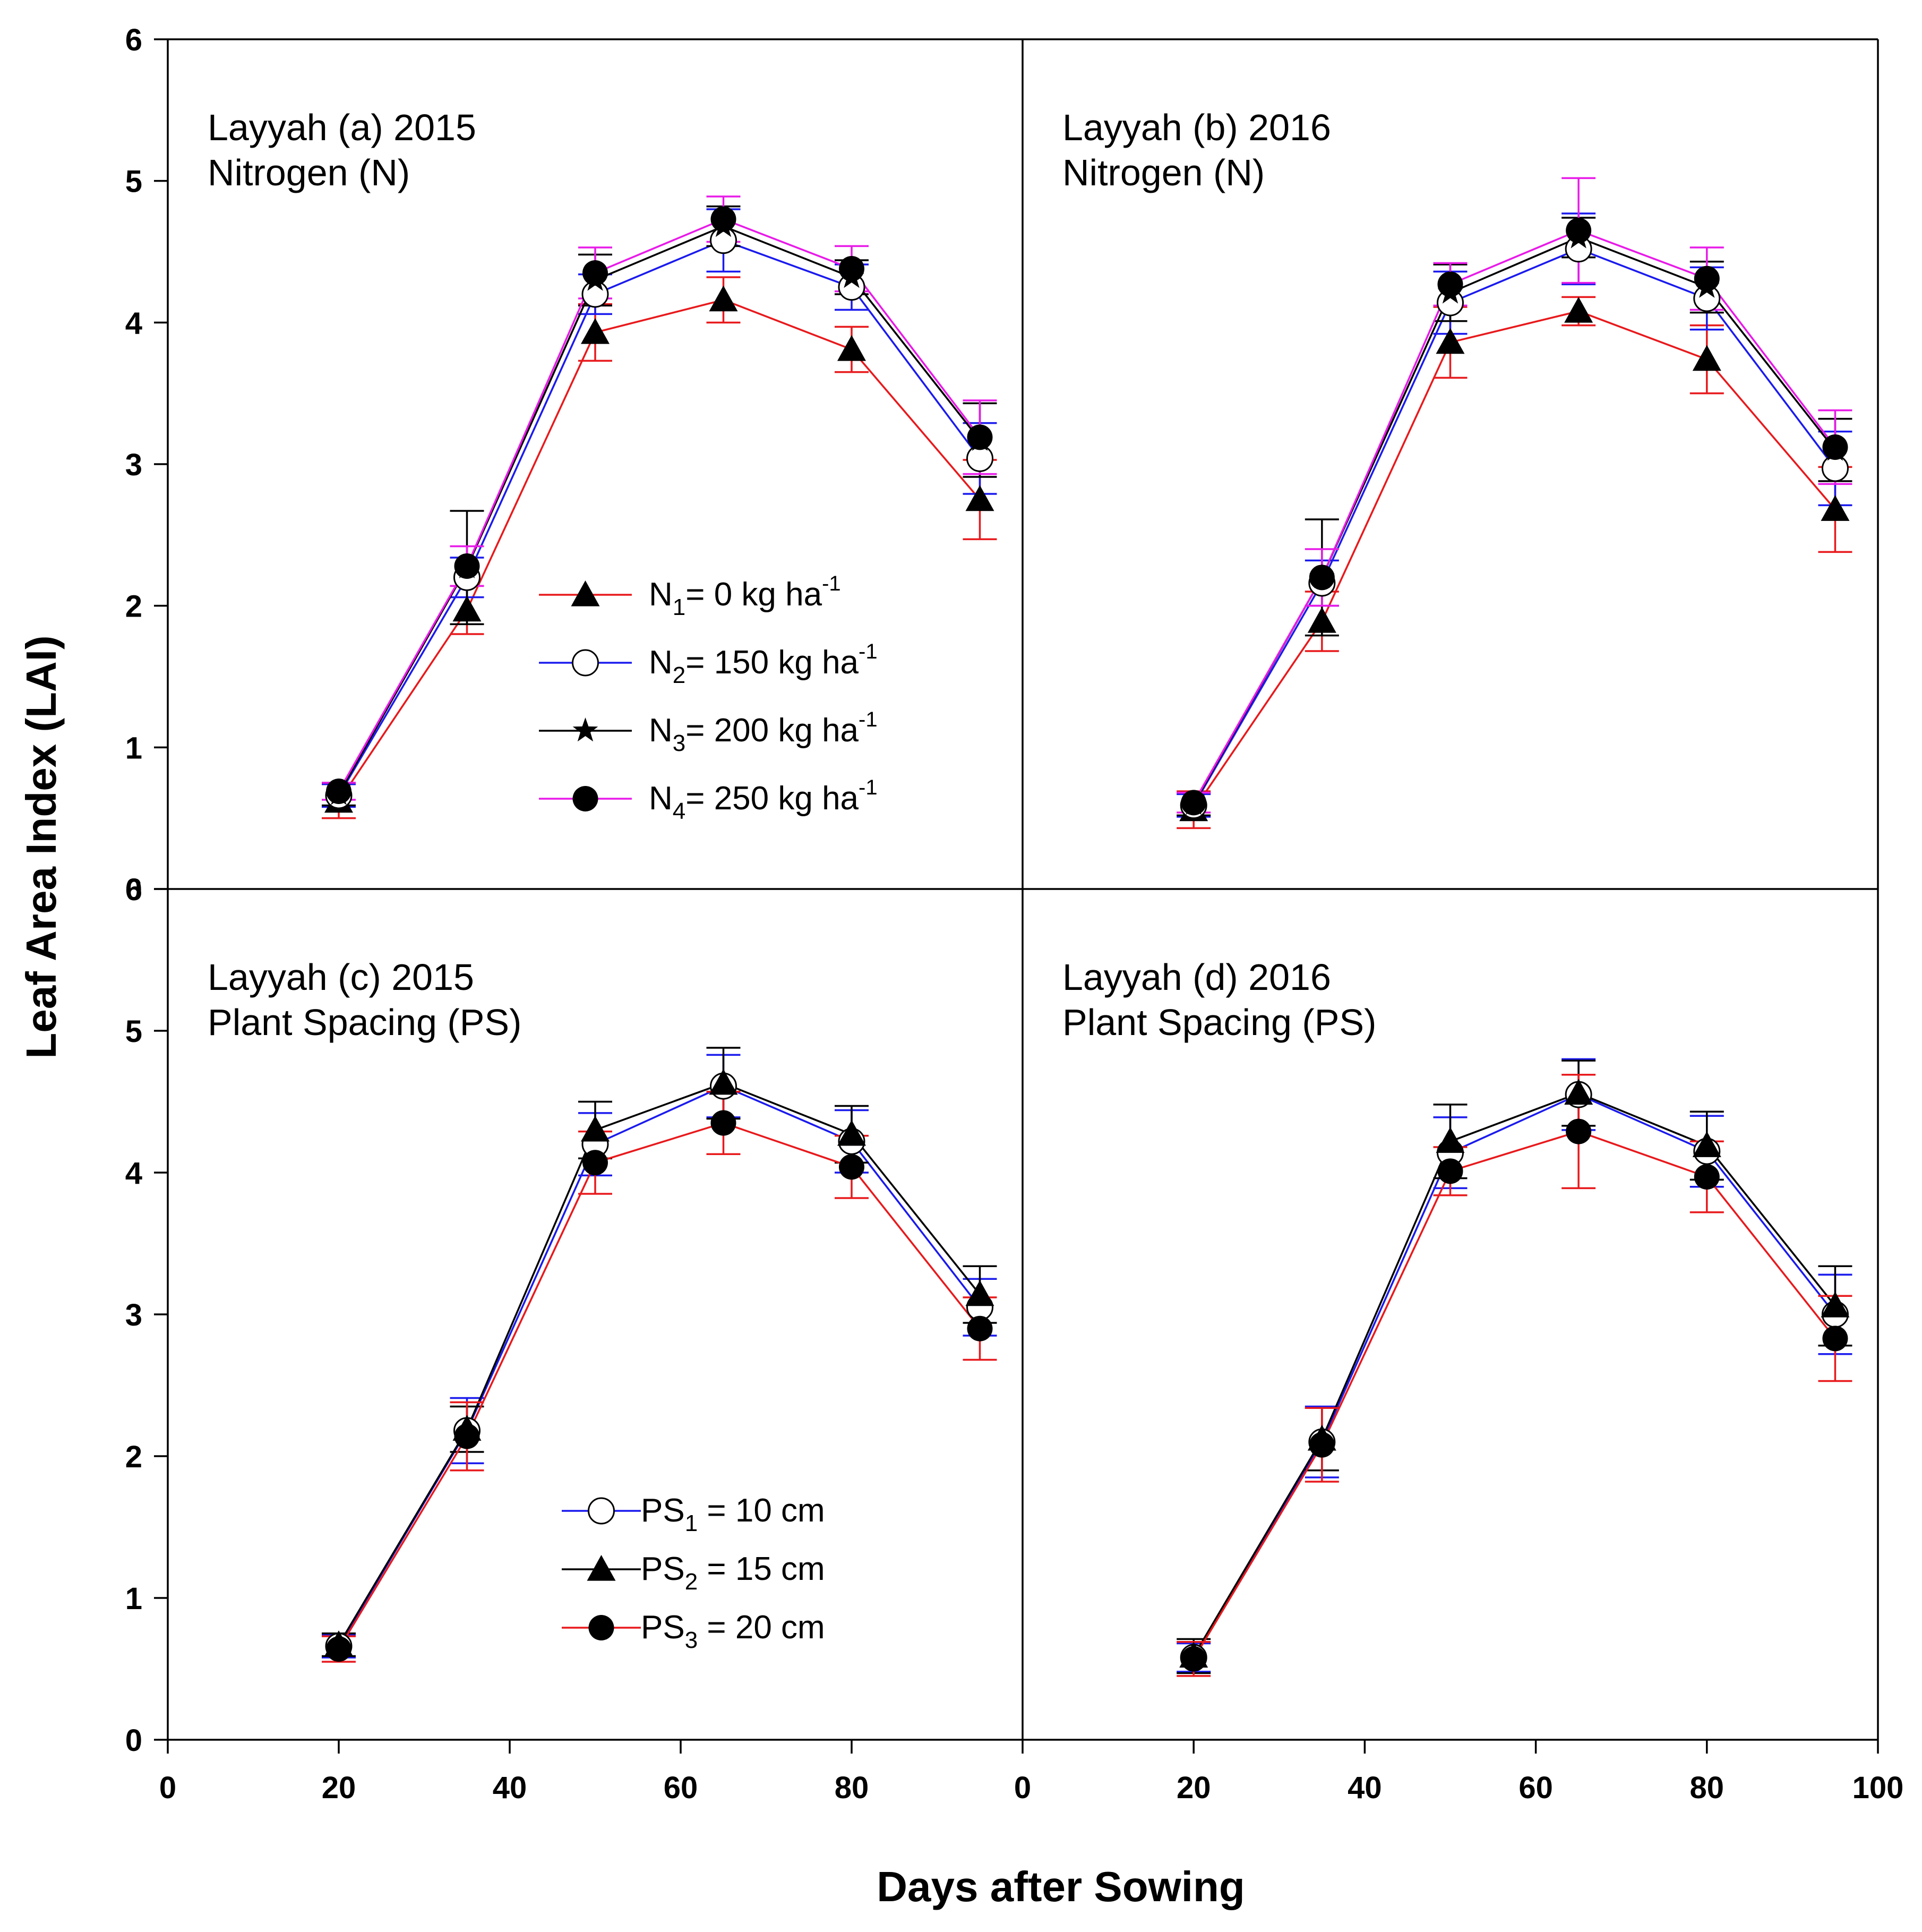 The width and height of the screenshot is (1922, 1932). I want to click on y-tick-label-bottom-0: 0, so click(133, 1740).